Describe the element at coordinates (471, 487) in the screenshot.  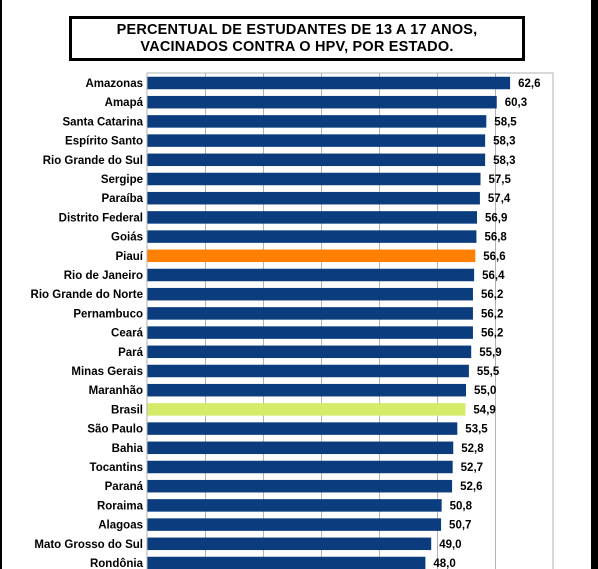
I see `value-label: 52,6` at that location.